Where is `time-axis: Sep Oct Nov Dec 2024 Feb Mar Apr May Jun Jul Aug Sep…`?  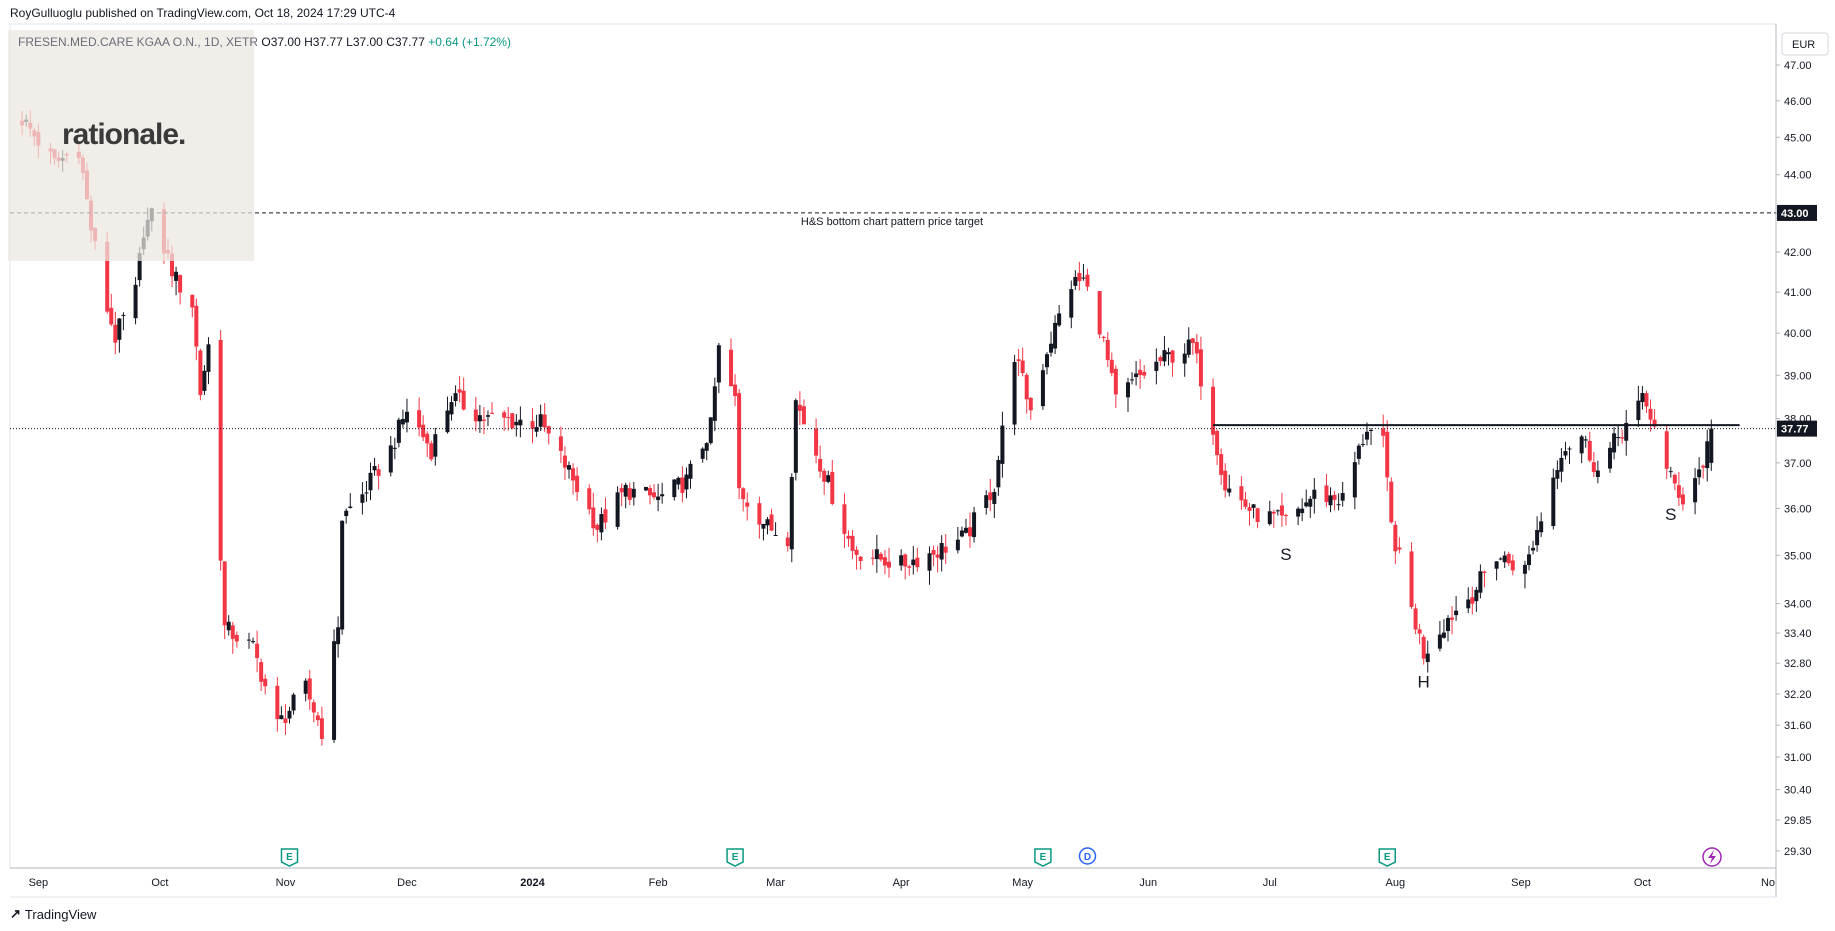 time-axis: Sep Oct Nov Dec 2024 Feb Mar Apr May Jun Jul Aug Sep… is located at coordinates (893, 882).